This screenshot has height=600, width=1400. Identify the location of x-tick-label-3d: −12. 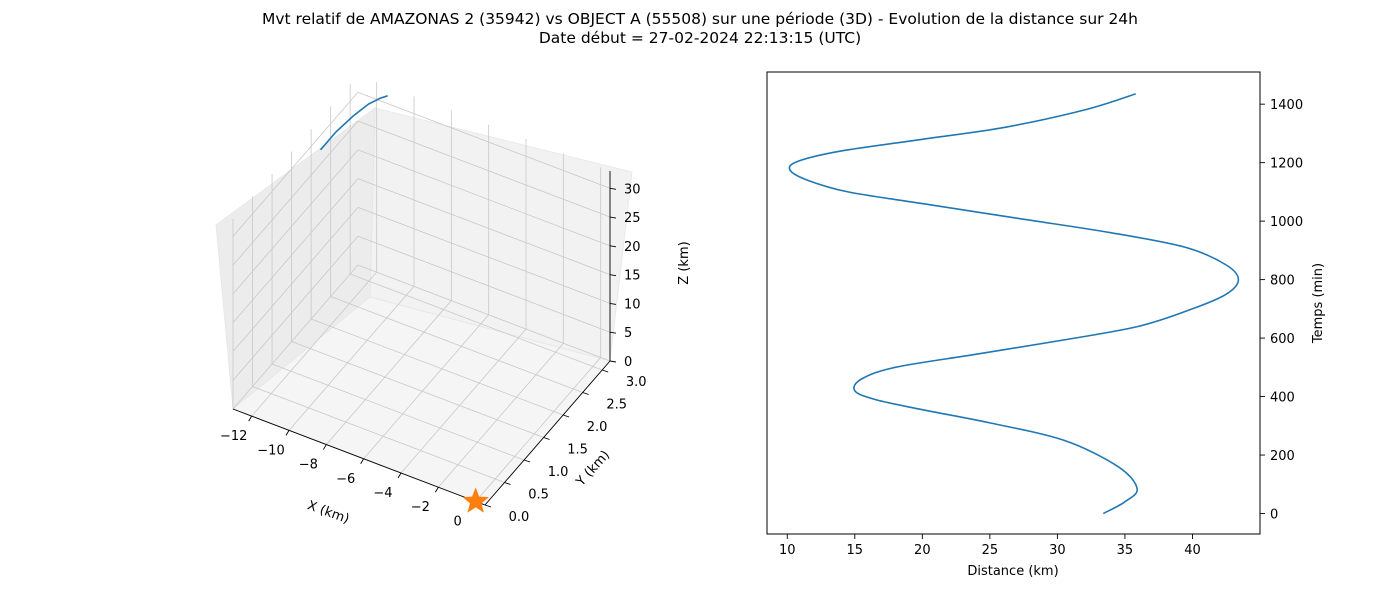
(233, 436).